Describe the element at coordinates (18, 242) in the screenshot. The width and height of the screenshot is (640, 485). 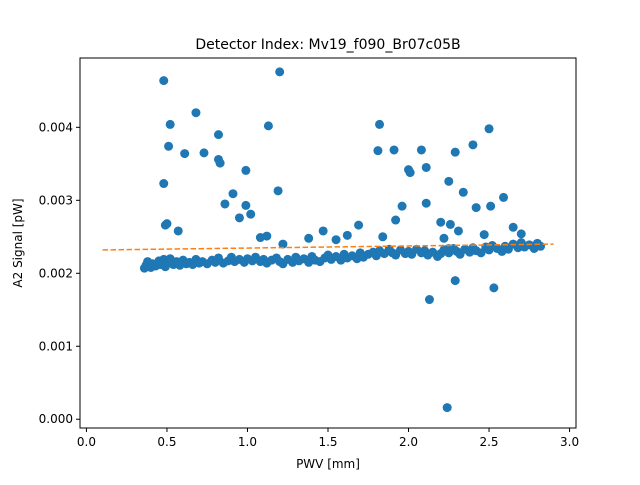
I see `y-axis-label: A2 Signal [pW]` at that location.